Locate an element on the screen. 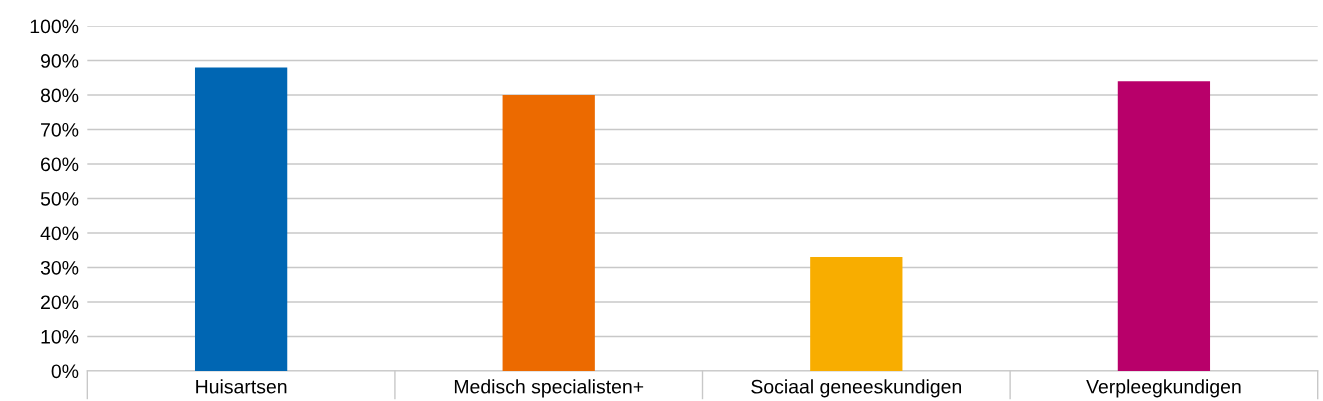 This screenshot has height=401, width=1323. y-tick-label: 0% is located at coordinates (65, 371).